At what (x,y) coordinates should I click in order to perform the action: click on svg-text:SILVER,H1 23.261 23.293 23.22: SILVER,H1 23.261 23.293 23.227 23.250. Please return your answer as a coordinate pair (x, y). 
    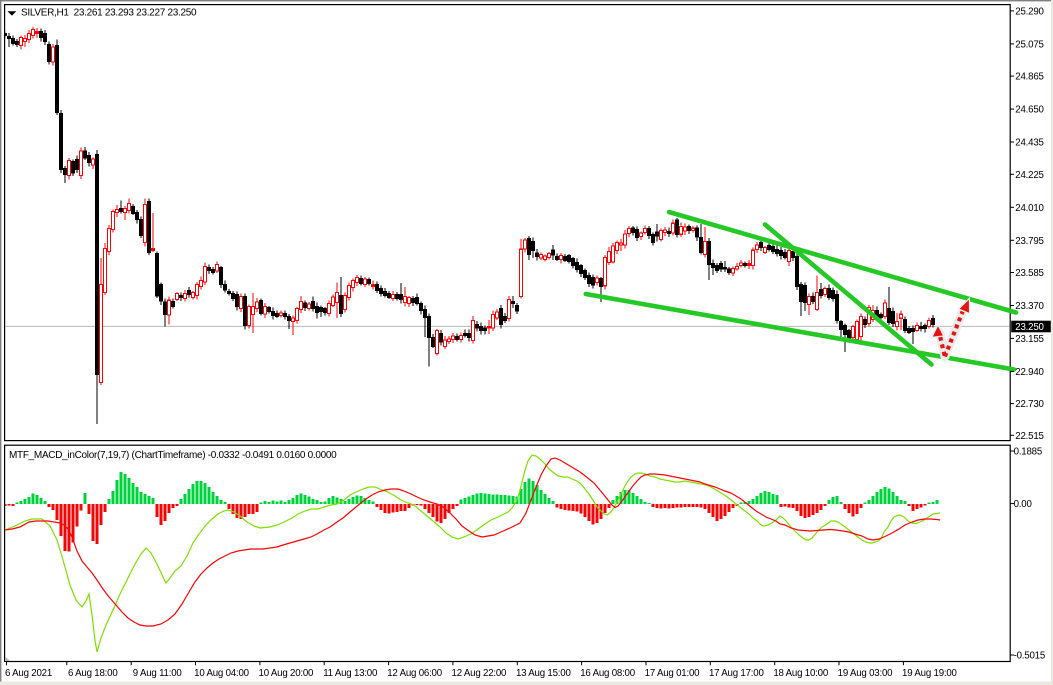
    Looking at the image, I should click on (109, 13).